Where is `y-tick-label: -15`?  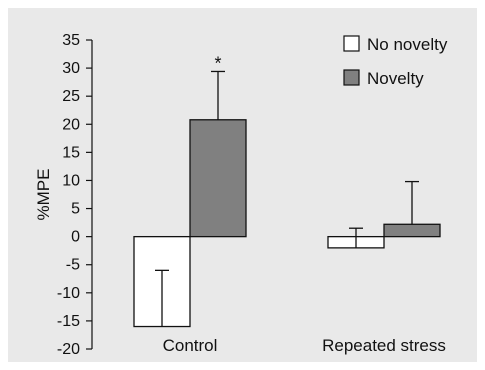
y-tick-label: -15 is located at coordinates (68, 321).